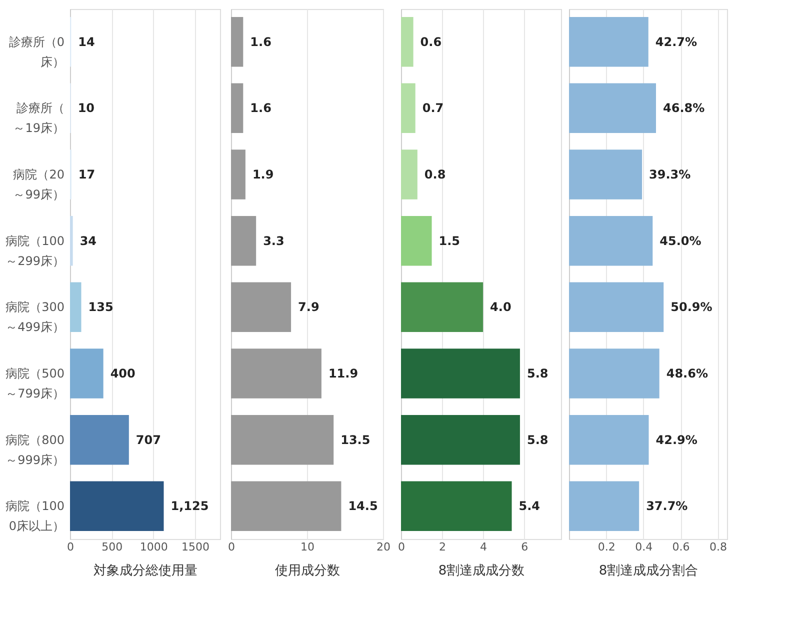 This screenshot has width=786, height=629. I want to click on data-label: 0.8, so click(435, 175).